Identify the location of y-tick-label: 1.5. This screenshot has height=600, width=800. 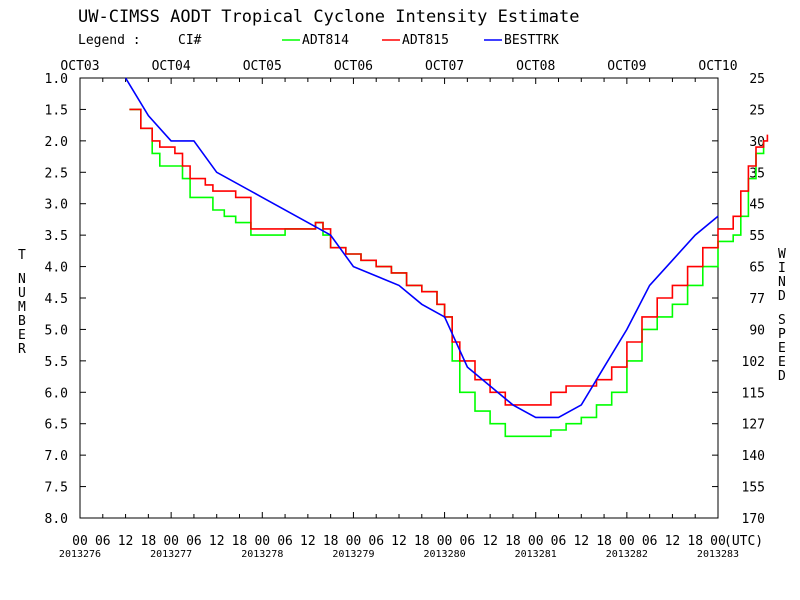
(56, 110).